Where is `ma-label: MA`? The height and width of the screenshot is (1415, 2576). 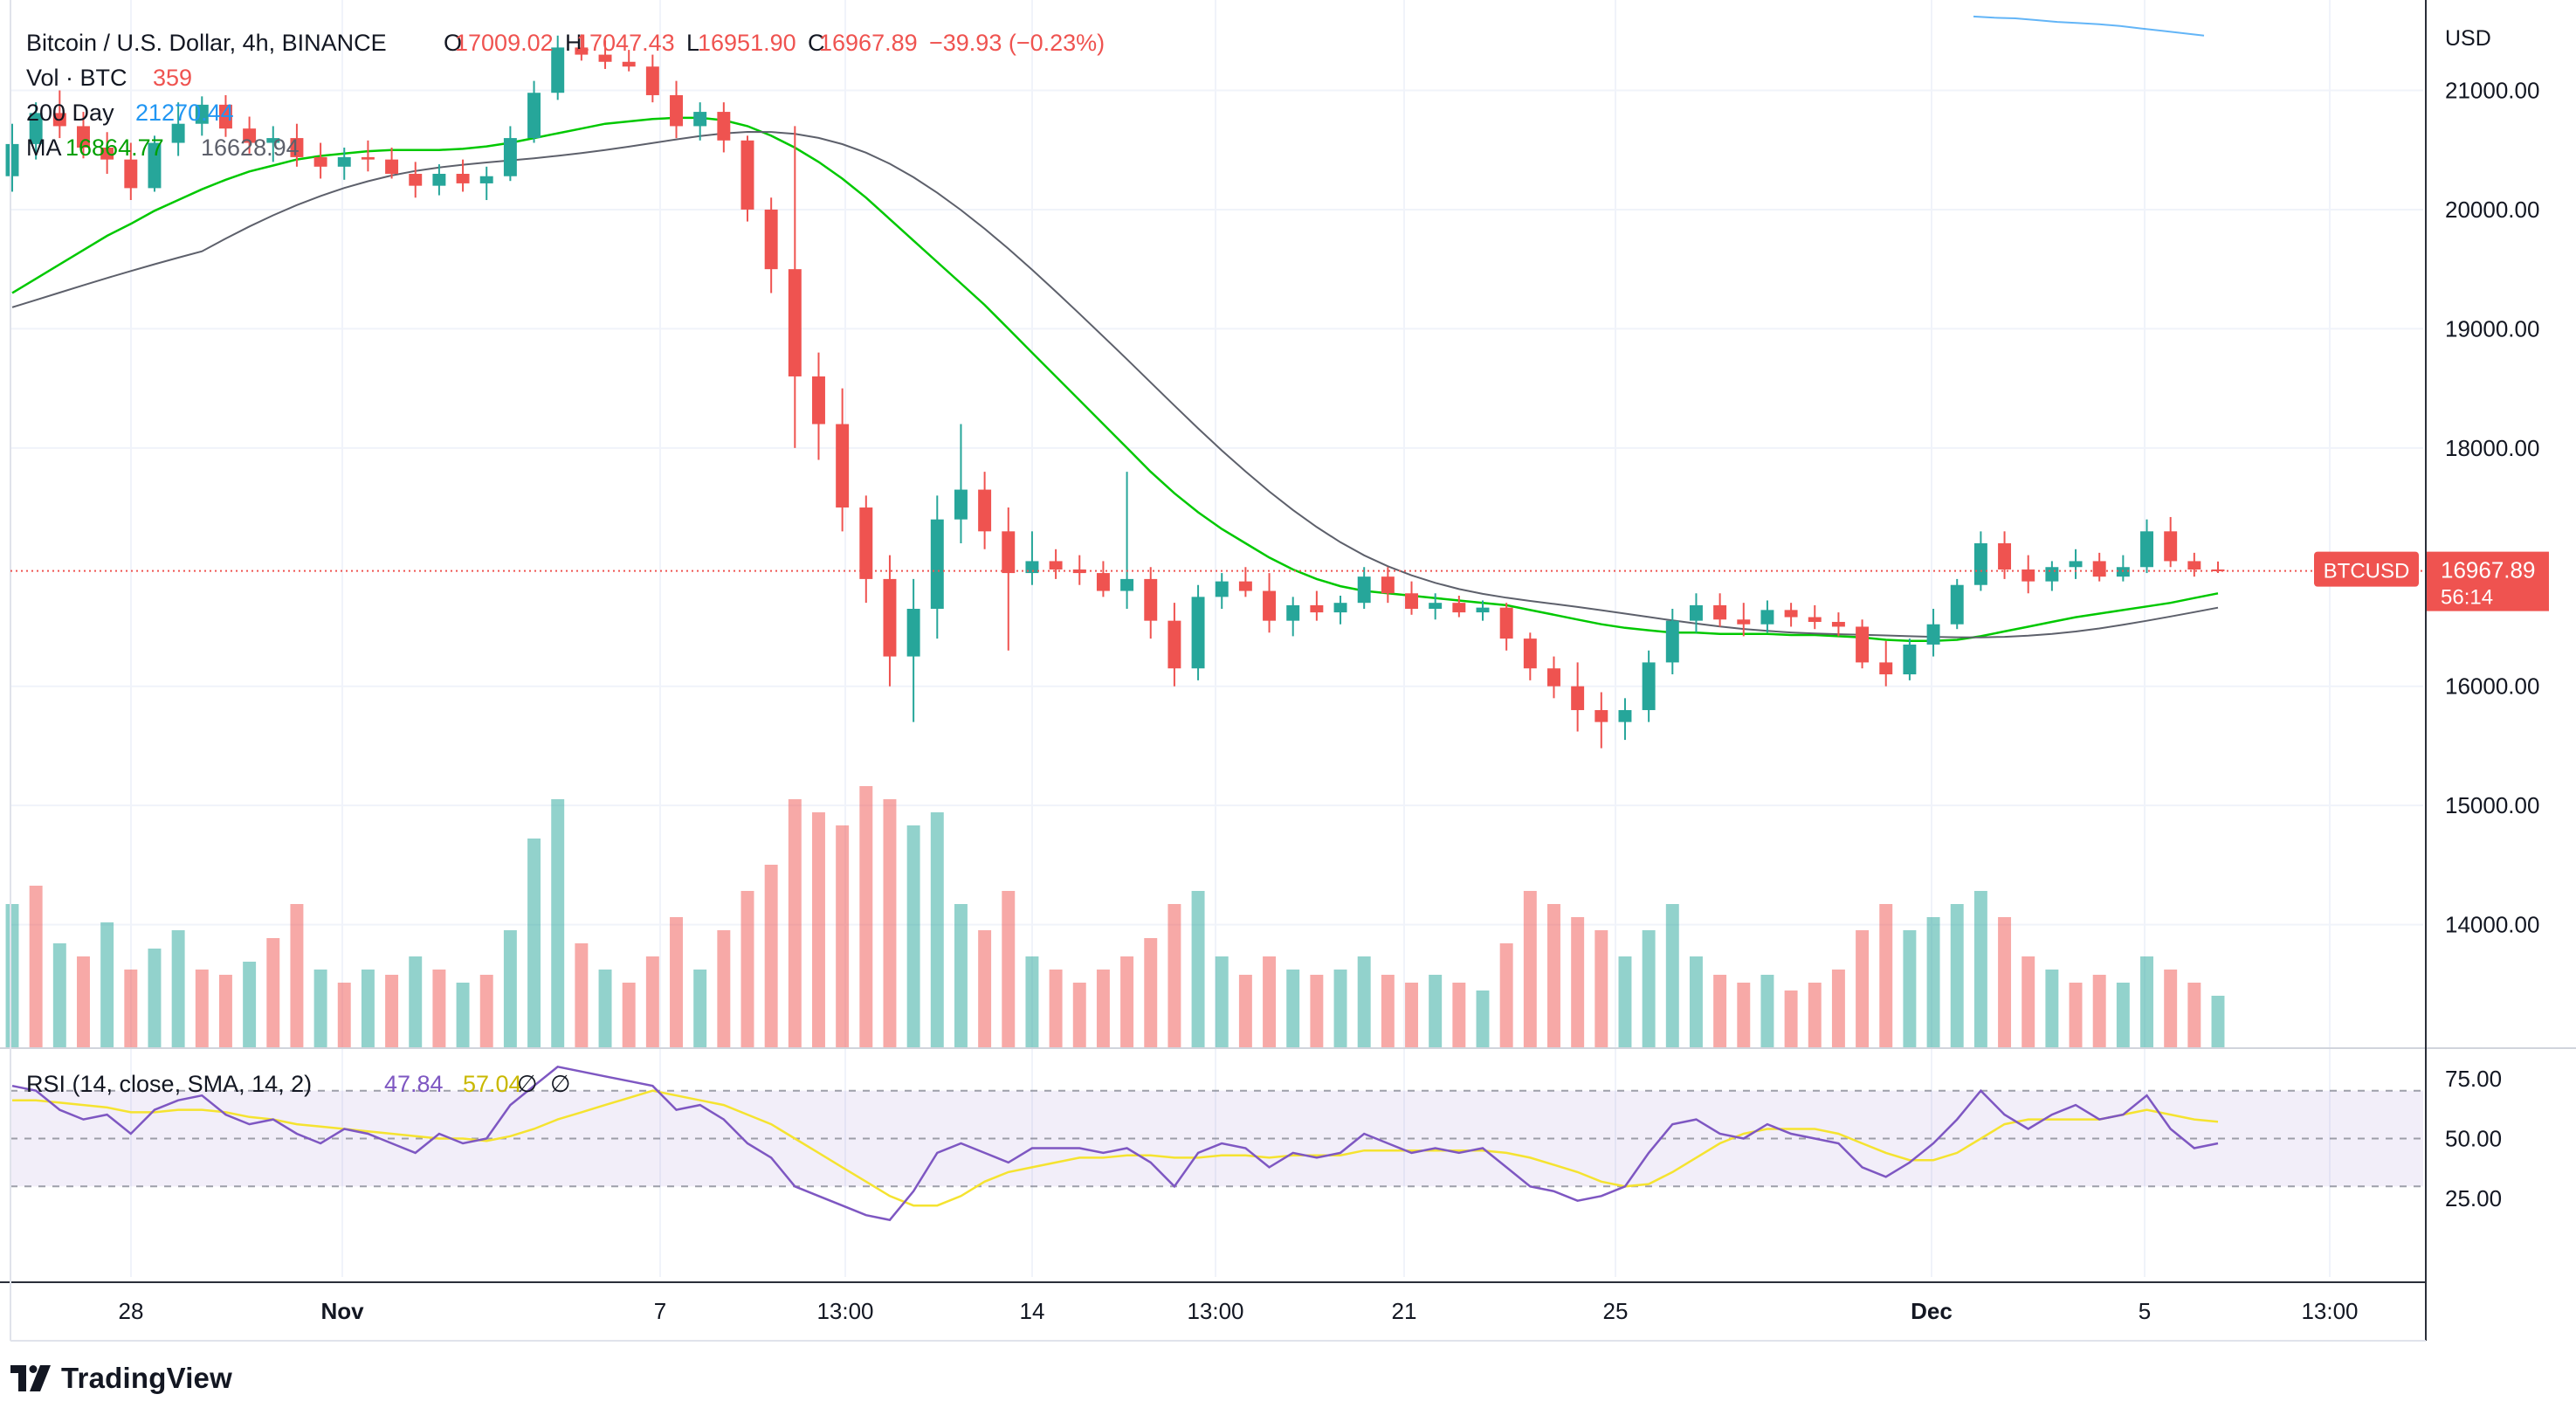
ma-label: MA is located at coordinates (44, 148).